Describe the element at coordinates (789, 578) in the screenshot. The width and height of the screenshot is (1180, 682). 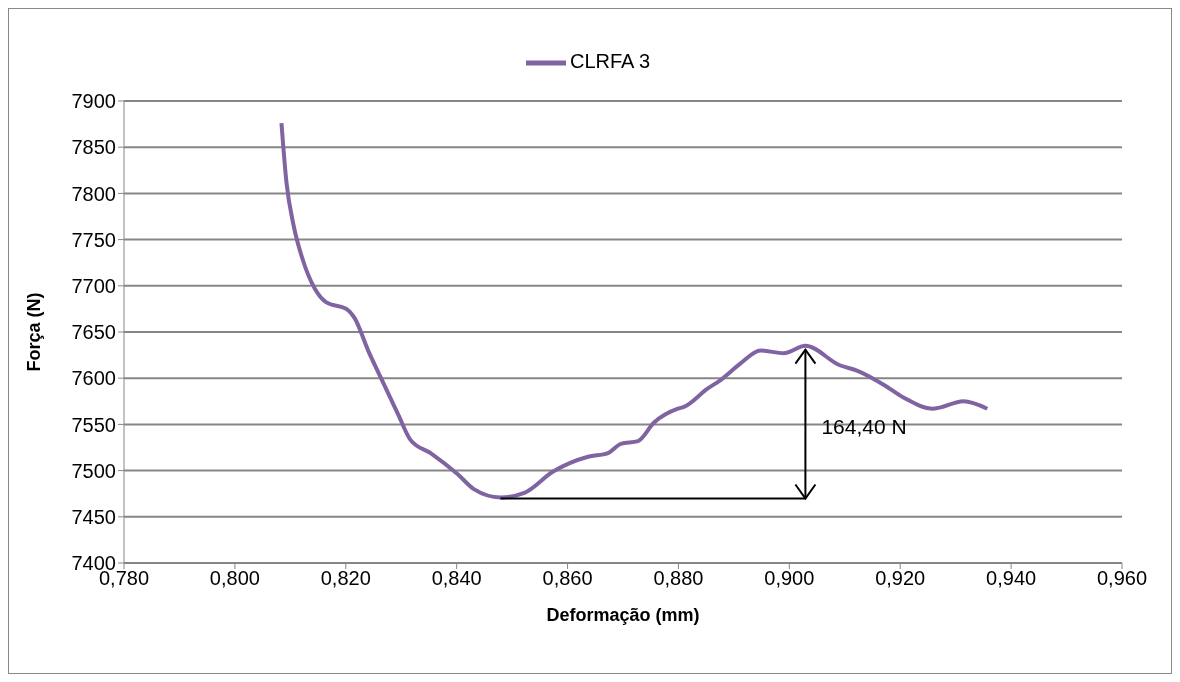
I see `x-tick-label: 0,900` at that location.